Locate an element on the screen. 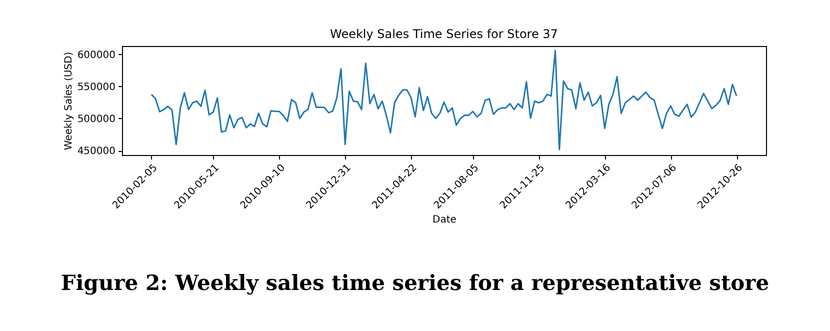  x-axis-title: Date is located at coordinates (444, 220).